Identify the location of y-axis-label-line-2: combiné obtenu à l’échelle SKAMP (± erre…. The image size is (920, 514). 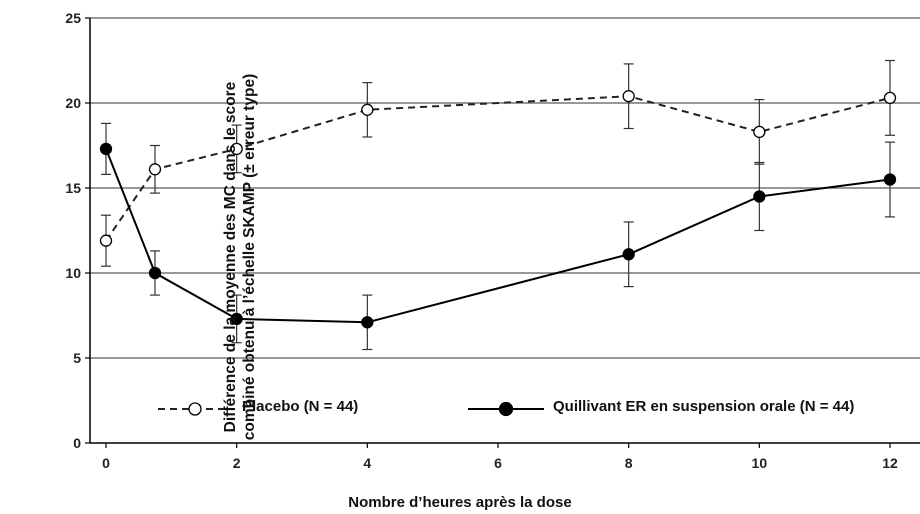
(249, 257).